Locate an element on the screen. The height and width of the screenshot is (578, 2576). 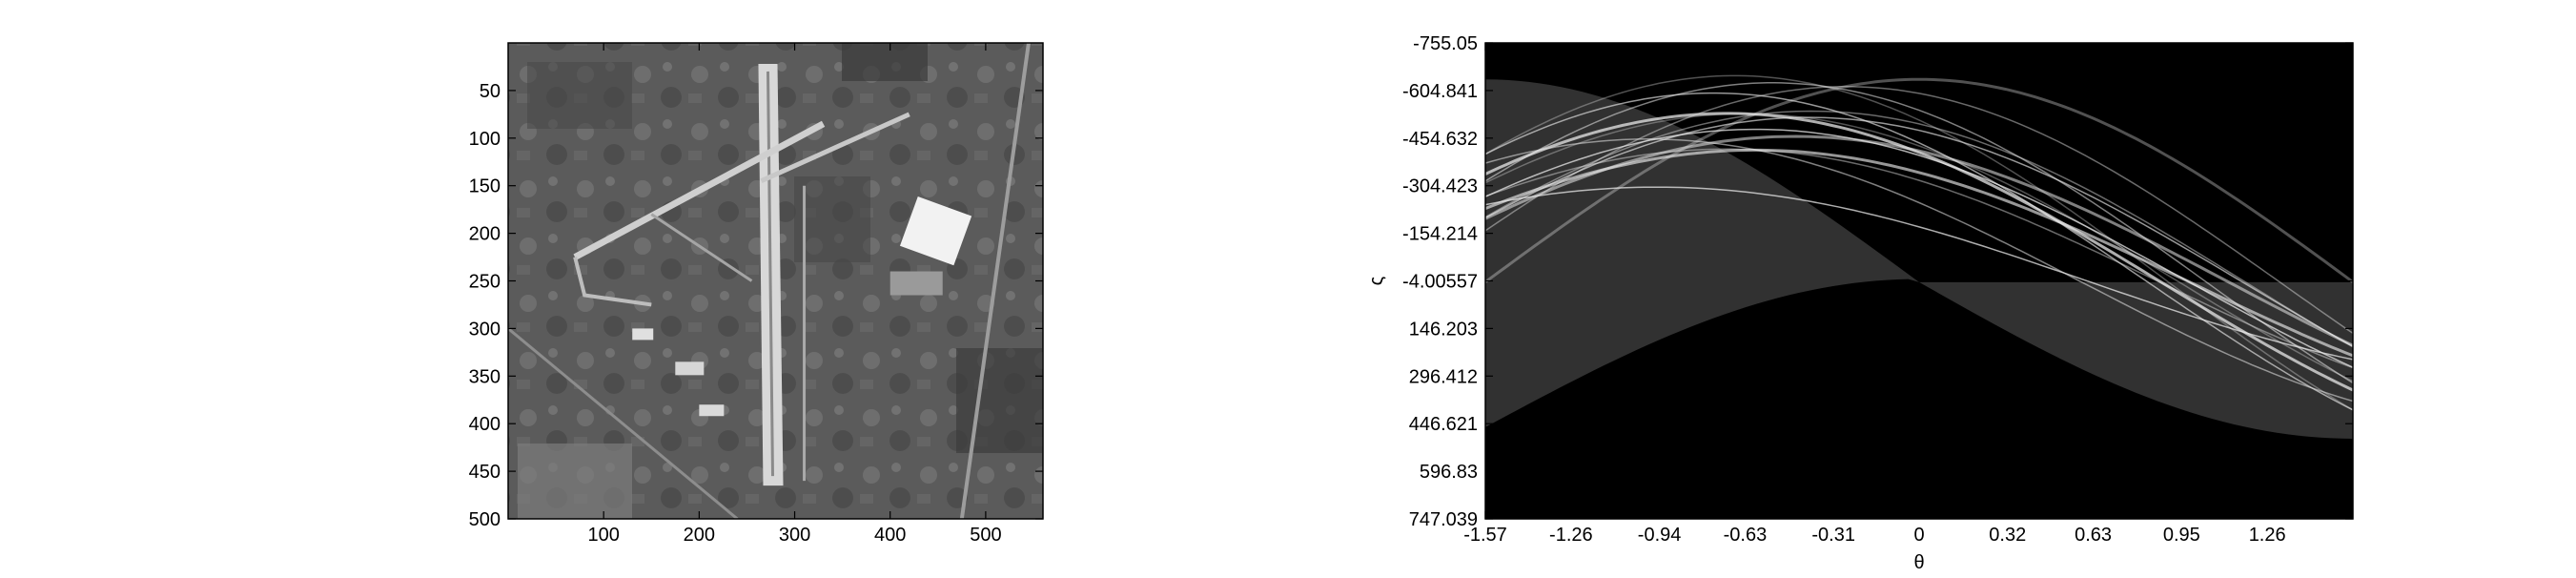
y-tick-label: 450 is located at coordinates (485, 473).